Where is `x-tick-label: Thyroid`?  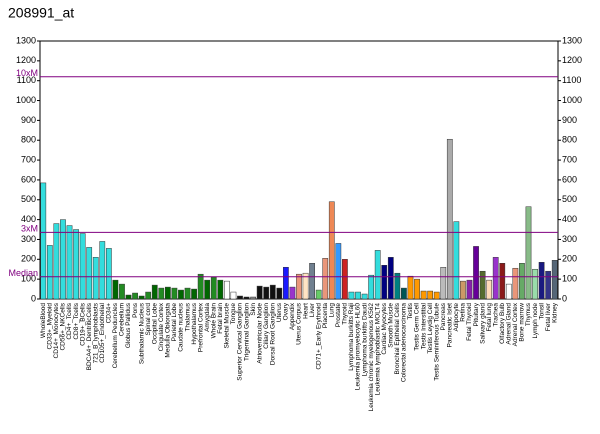 x-tick-label: Thyroid is located at coordinates (345, 314).